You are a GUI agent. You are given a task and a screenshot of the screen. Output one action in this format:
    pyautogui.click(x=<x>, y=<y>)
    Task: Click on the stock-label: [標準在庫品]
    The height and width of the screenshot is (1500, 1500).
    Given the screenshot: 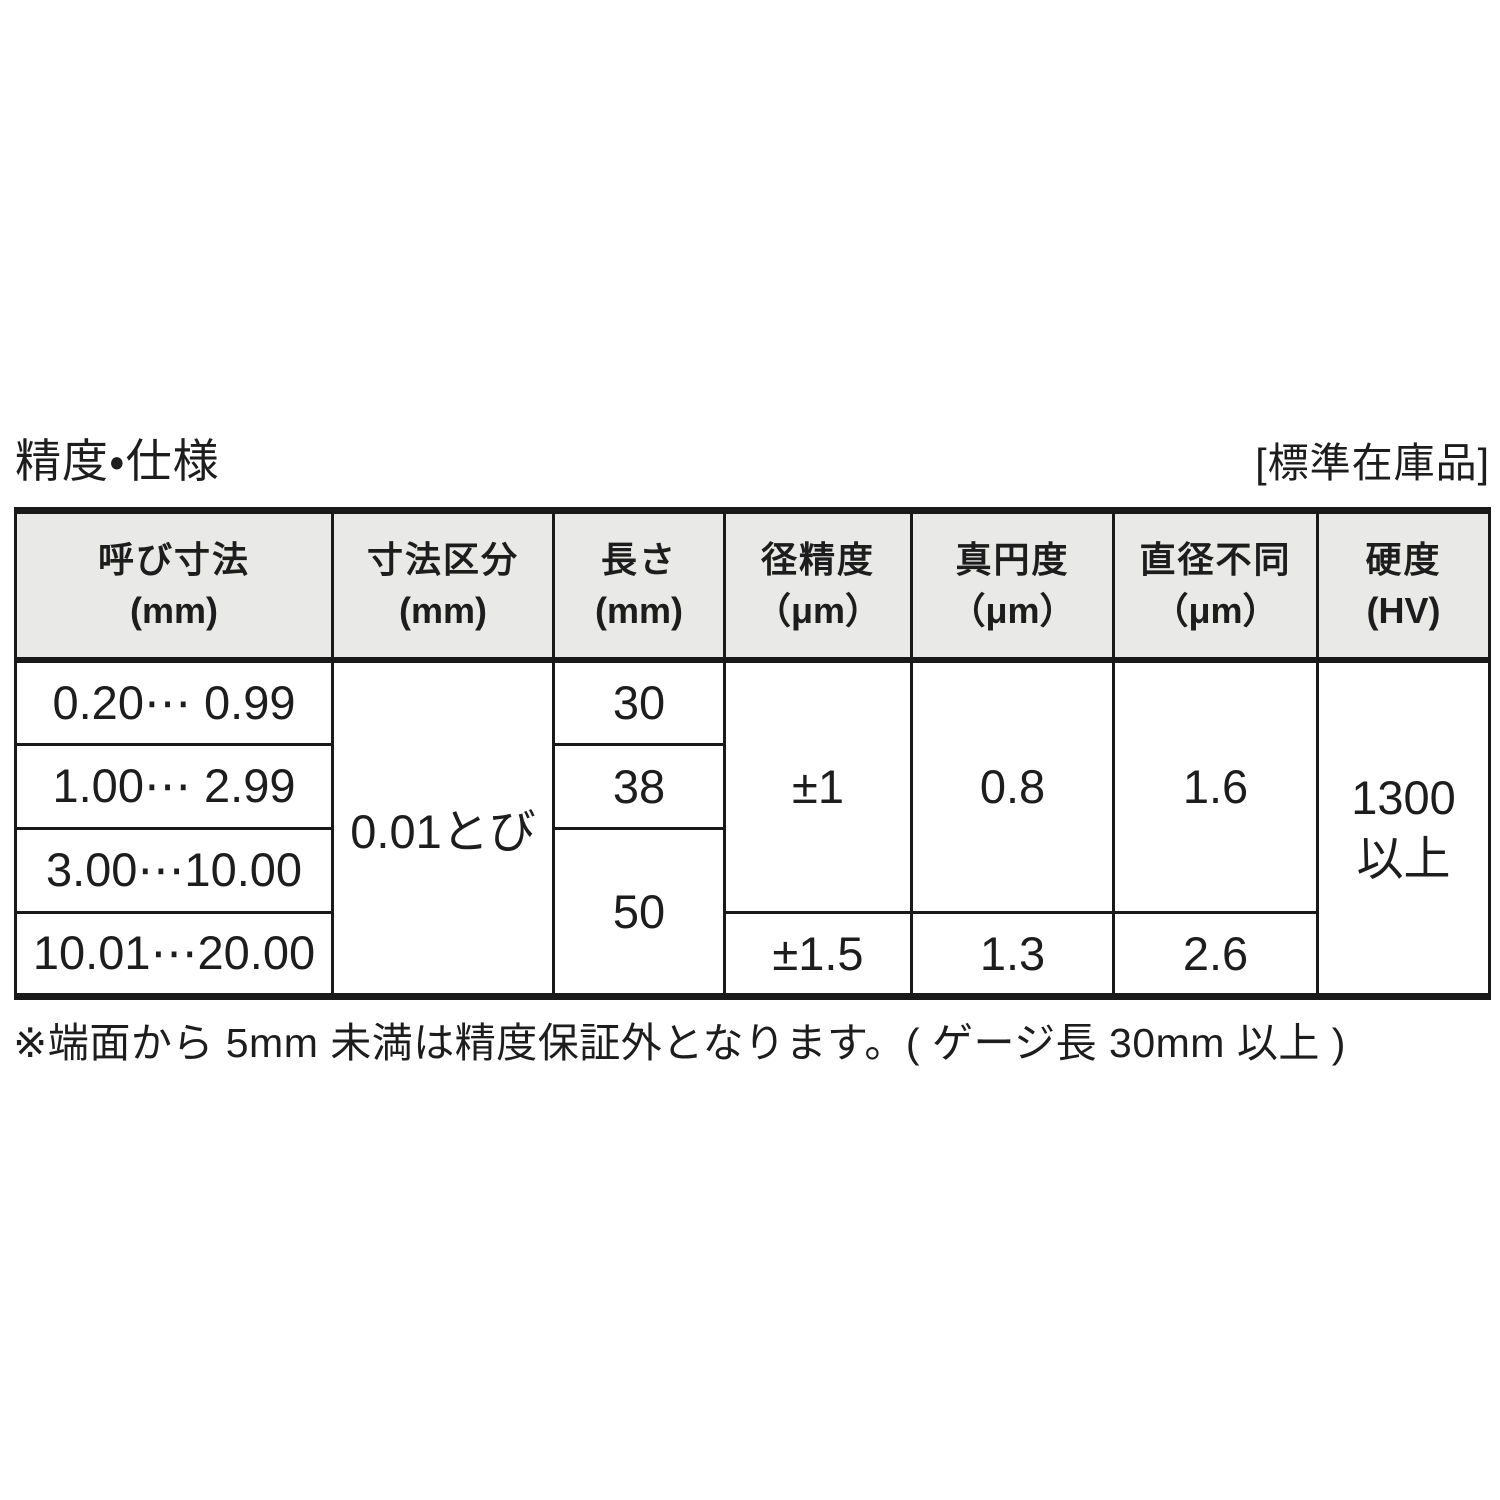 What is the action you would take?
    pyautogui.click(x=1372, y=463)
    